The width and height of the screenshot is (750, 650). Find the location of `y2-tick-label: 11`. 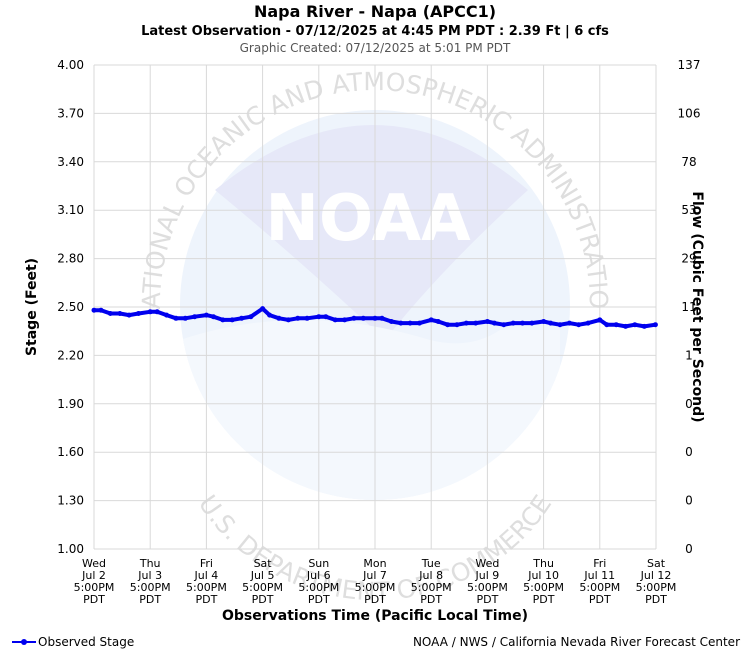

y2-tick-label: 11 is located at coordinates (688, 307).